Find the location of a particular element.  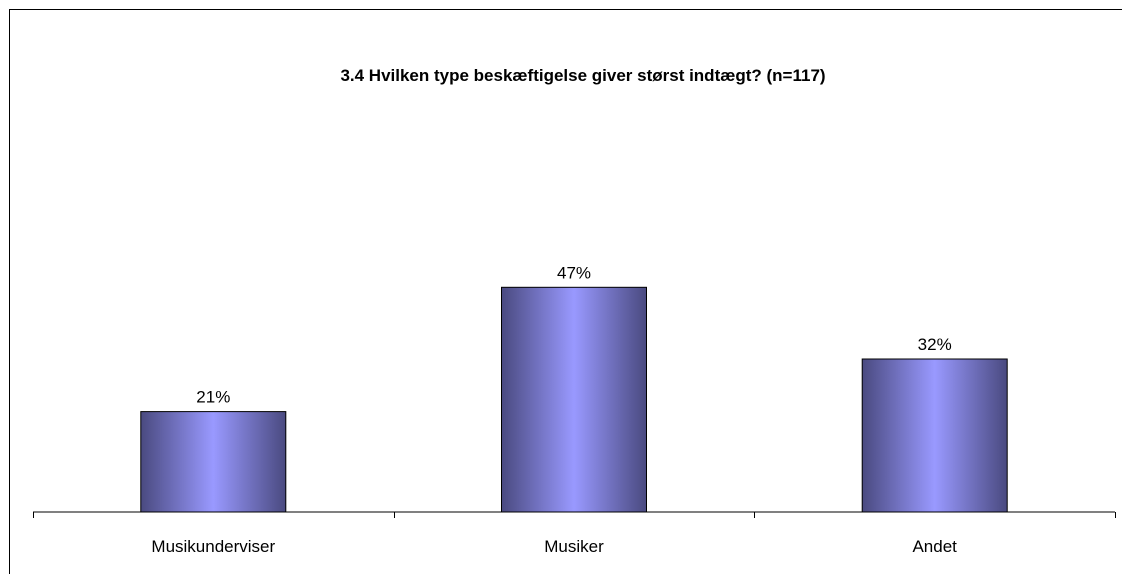

bar-musikunderviser is located at coordinates (213, 462).